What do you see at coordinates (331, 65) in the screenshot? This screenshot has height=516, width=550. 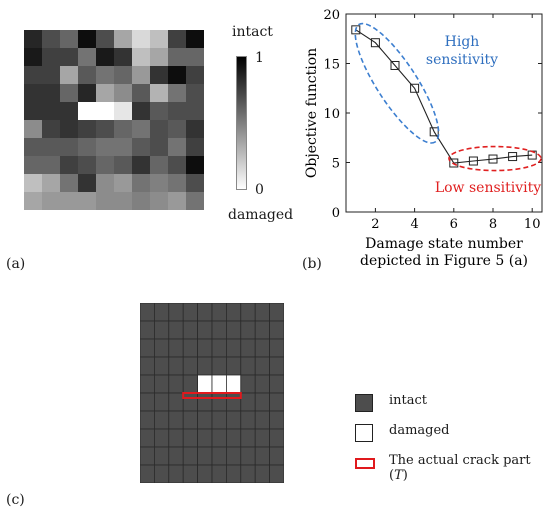 I see `y-tick-label: 15` at bounding box center [331, 65].